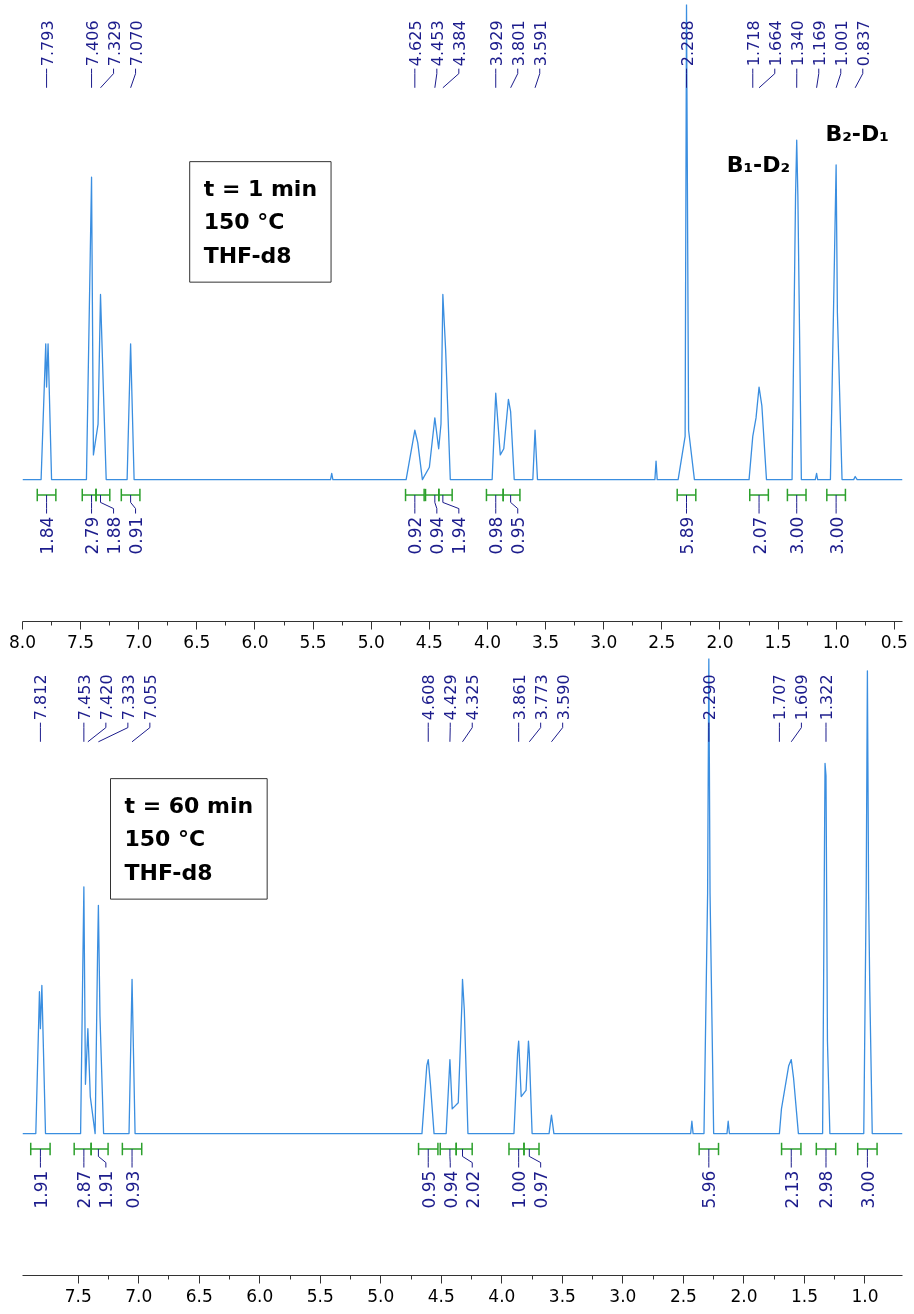 The width and height of the screenshot is (914, 1314). I want to click on annotation: 0.91, so click(136, 535).